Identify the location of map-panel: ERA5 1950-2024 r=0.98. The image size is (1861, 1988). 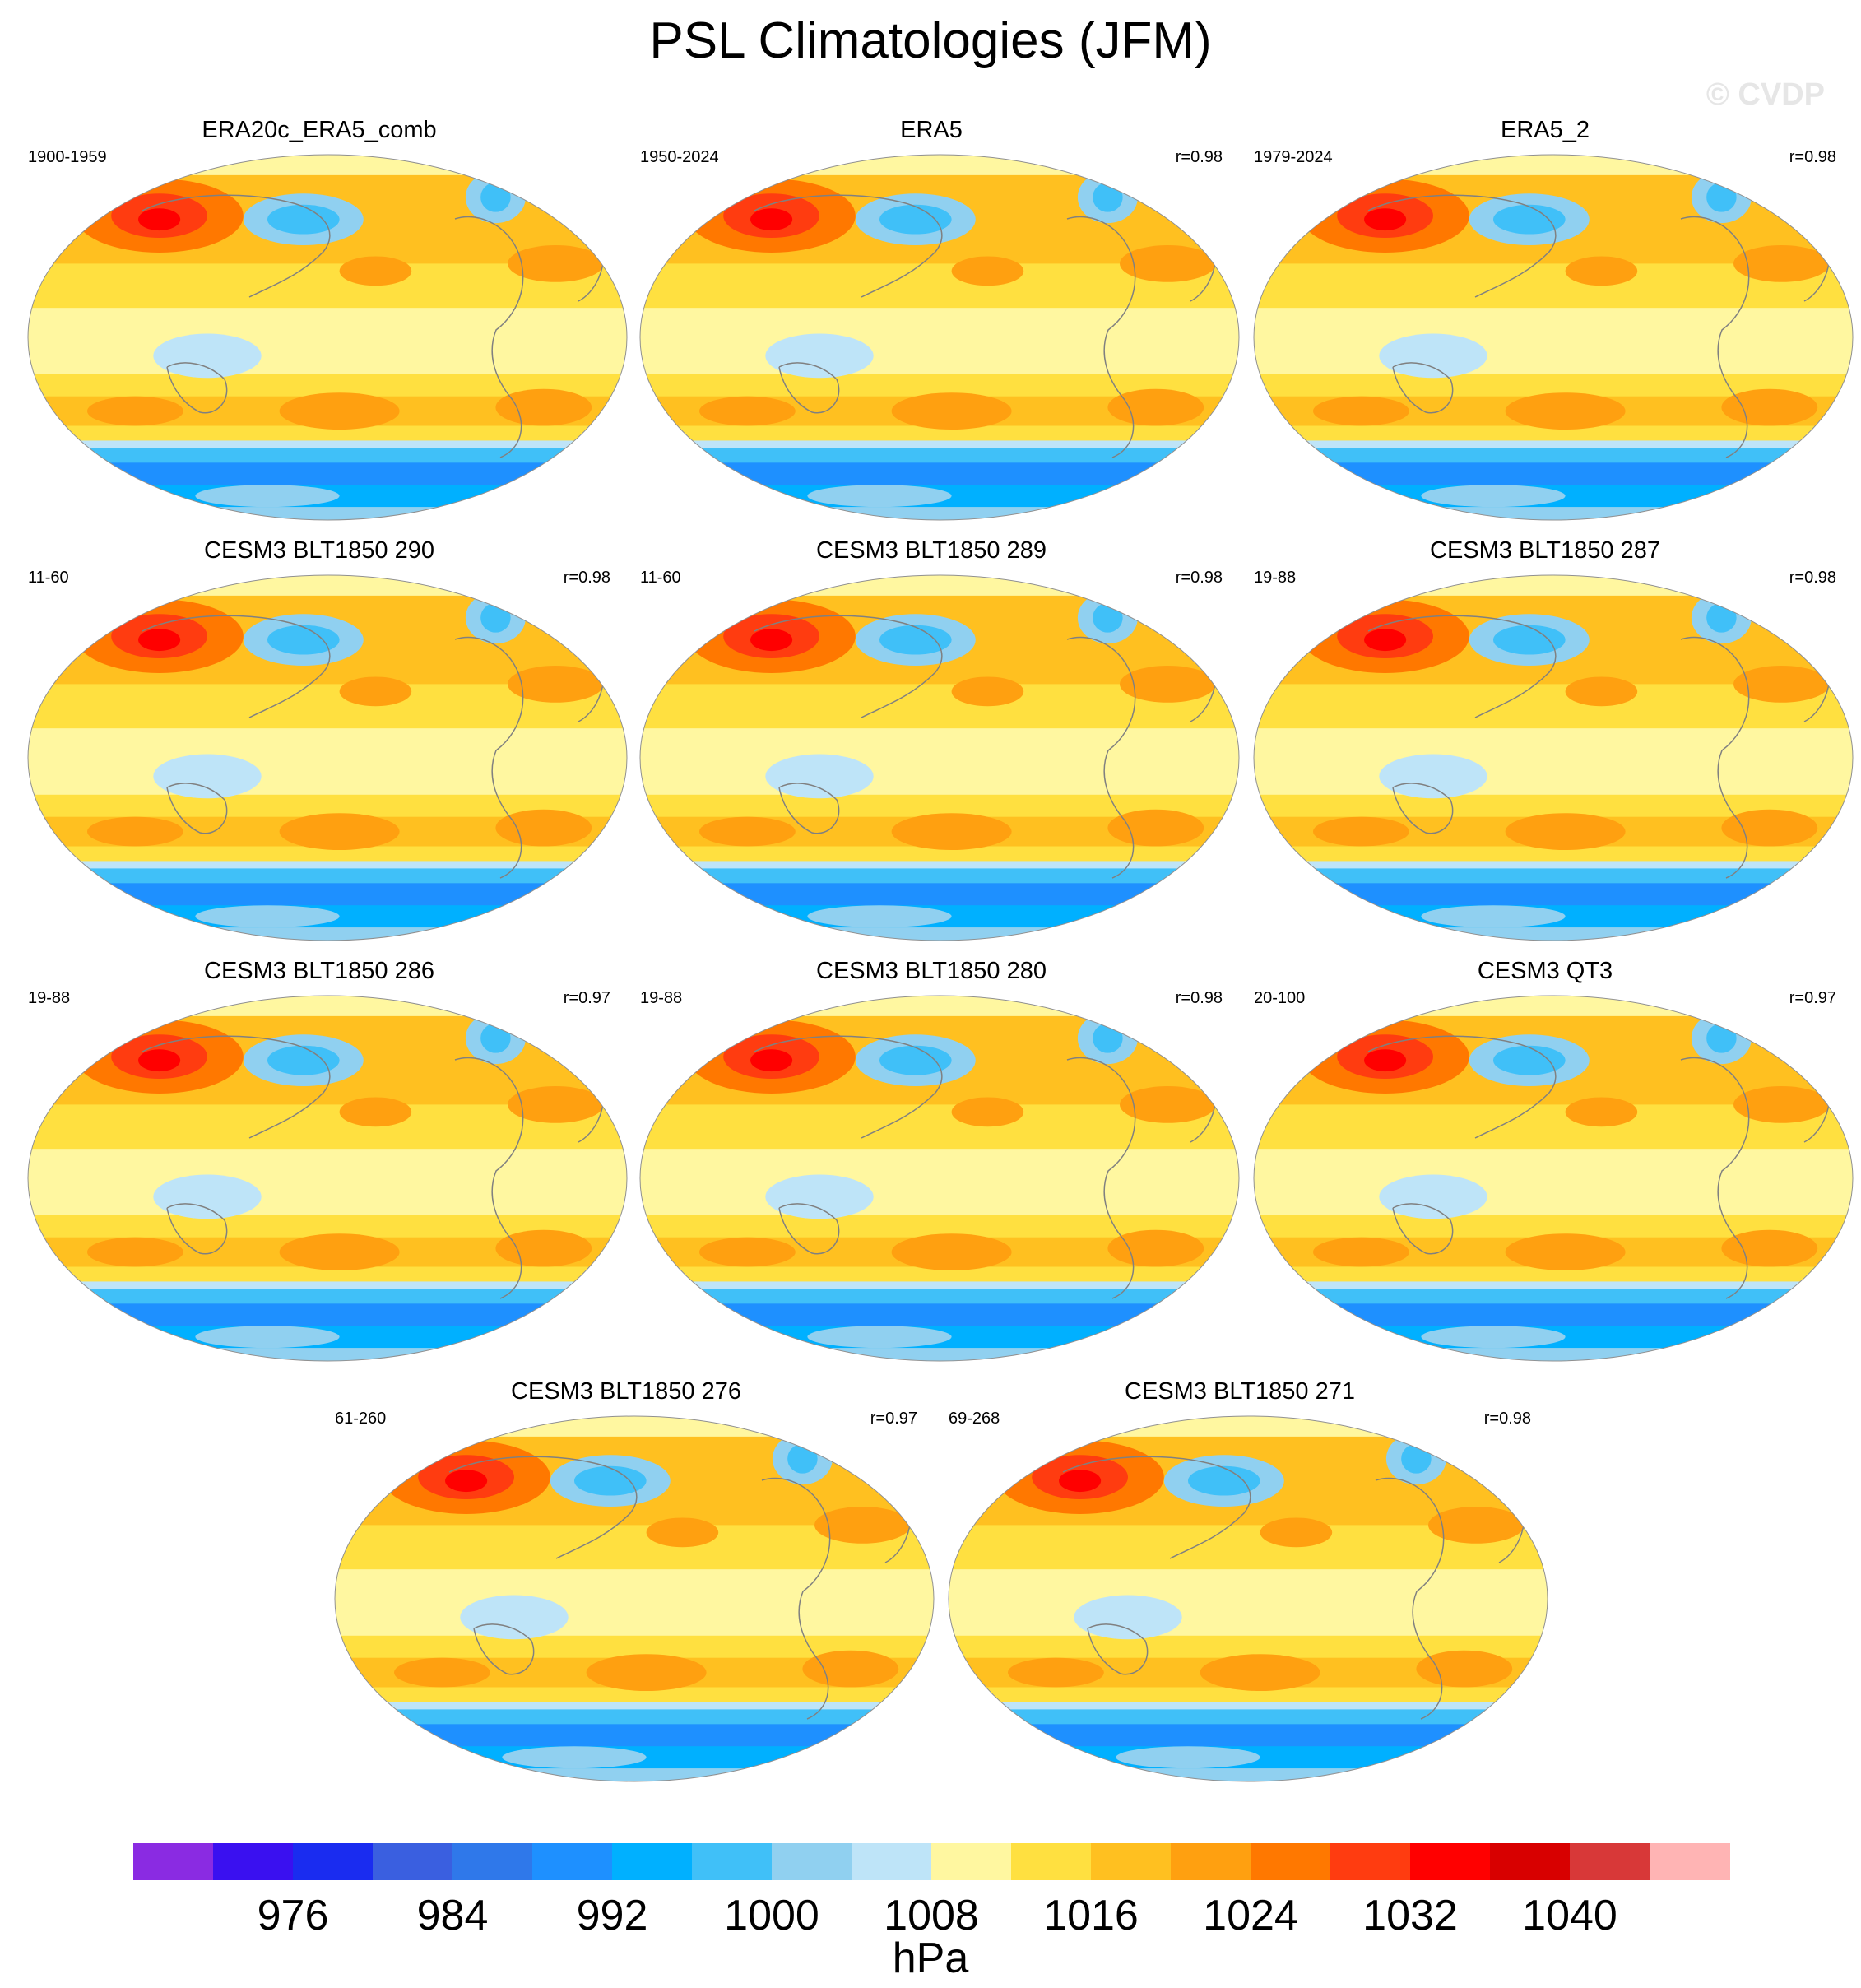
(934, 320).